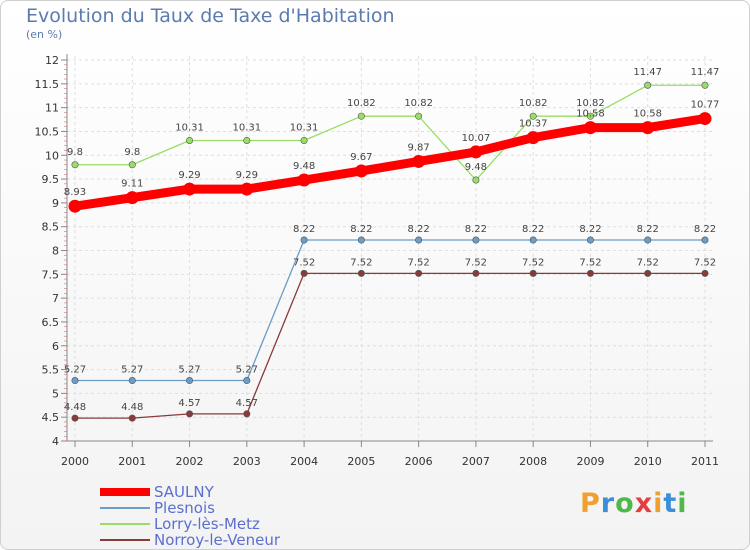 The image size is (750, 550). I want to click on data-label: 10.31, so click(246, 127).